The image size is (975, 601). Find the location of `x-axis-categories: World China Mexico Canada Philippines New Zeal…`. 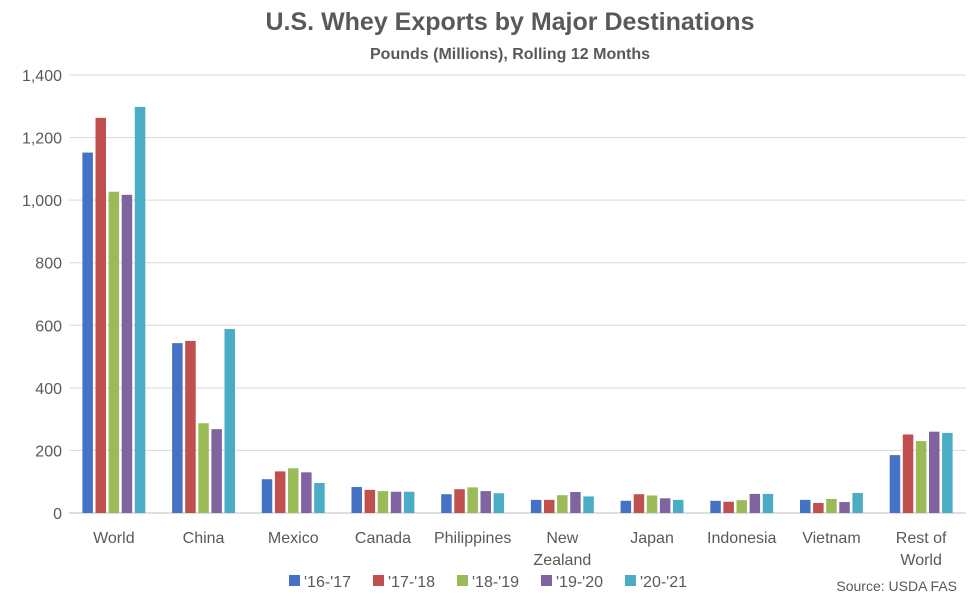

x-axis-categories: World China Mexico Canada Philippines New Zeal… is located at coordinates (520, 549).